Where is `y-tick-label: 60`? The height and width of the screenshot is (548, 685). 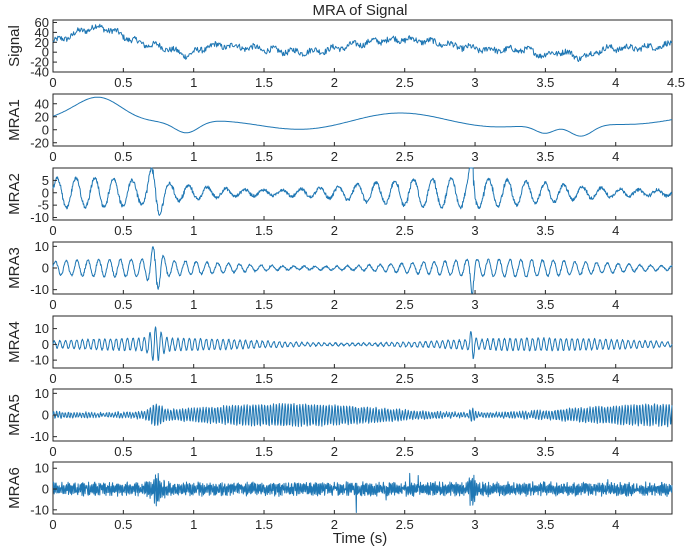
y-tick-label: 60 is located at coordinates (42, 22).